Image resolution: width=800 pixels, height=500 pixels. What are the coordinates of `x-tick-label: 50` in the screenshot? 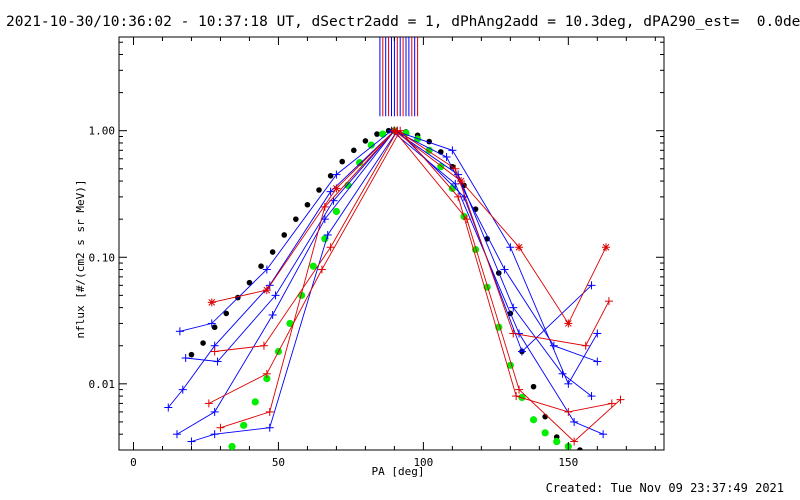 It's located at (278, 462).